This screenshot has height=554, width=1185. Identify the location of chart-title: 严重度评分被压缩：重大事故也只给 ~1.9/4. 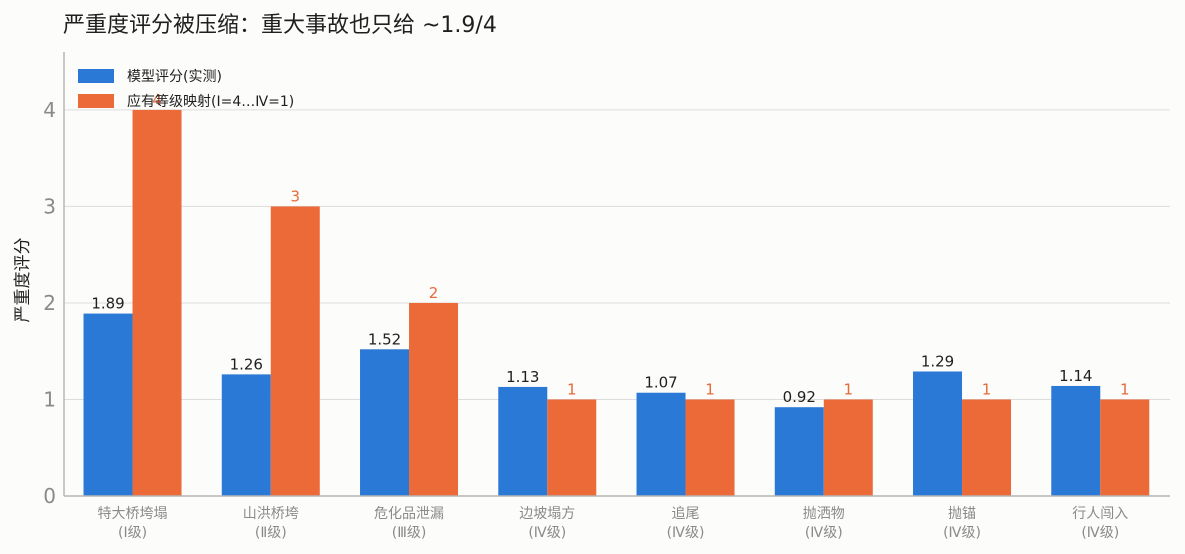
(280, 25).